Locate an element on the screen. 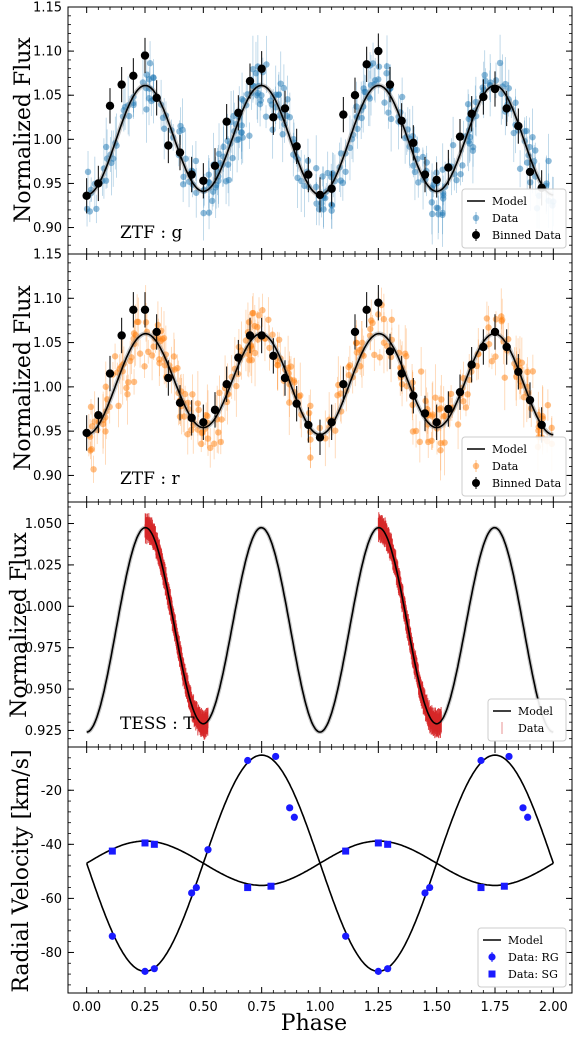  legend-label: Binned Data is located at coordinates (527, 235).